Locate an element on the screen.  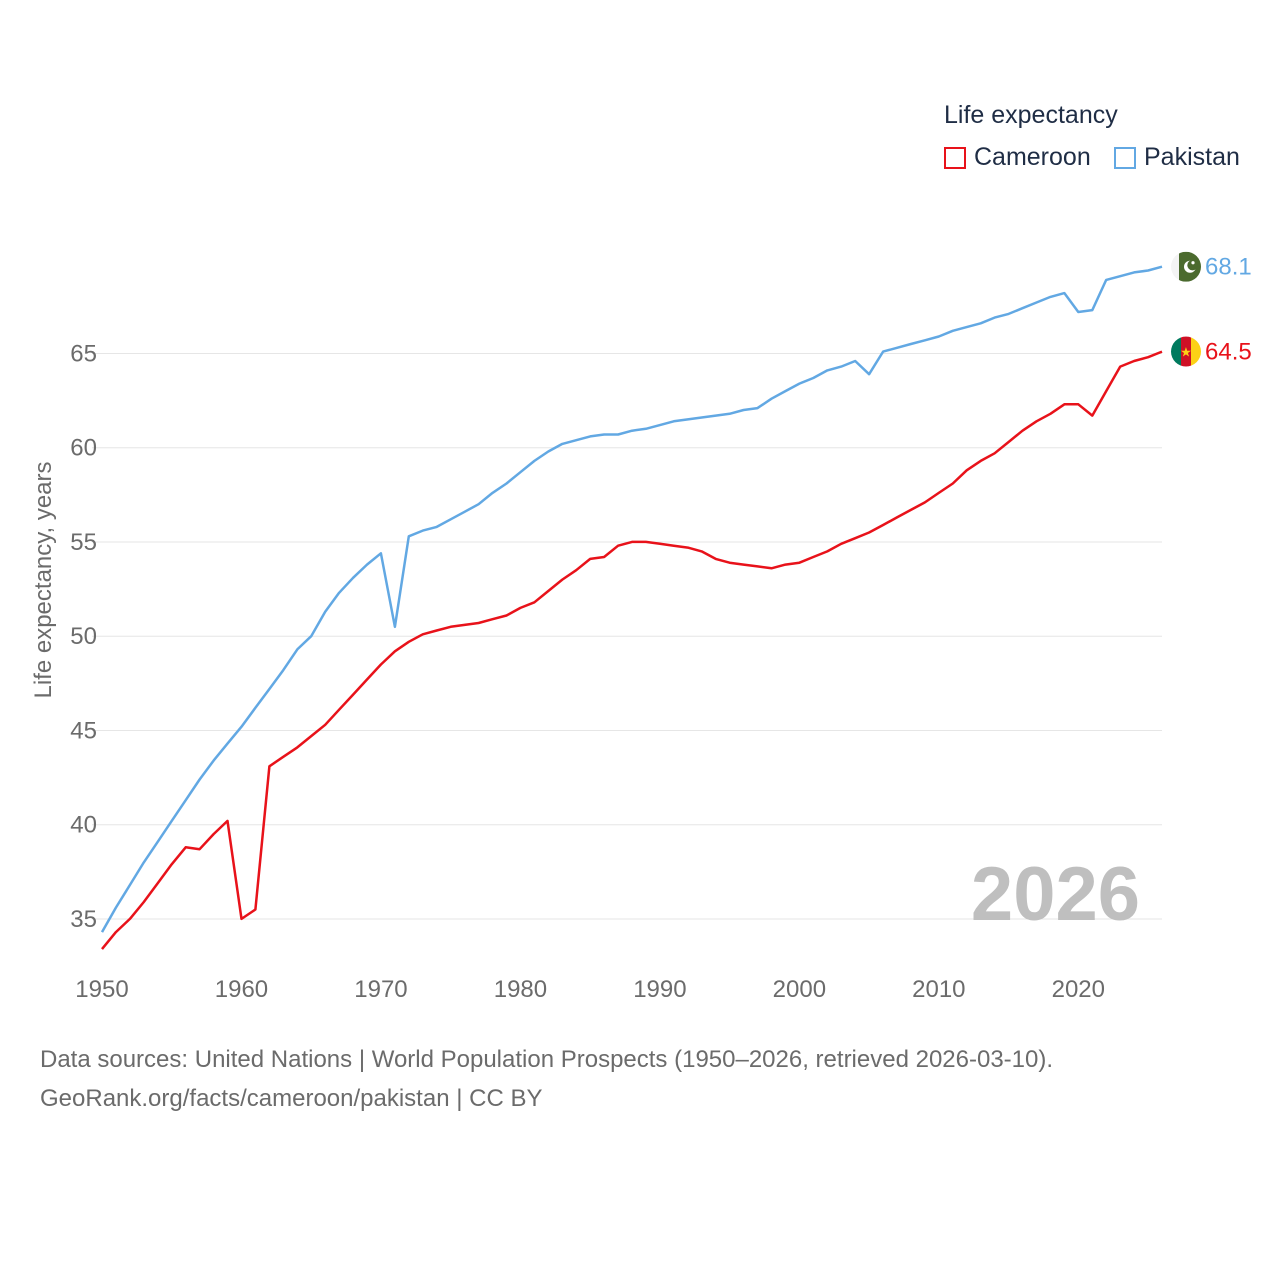
pakistan-flag-icon is located at coordinates (1186, 266).